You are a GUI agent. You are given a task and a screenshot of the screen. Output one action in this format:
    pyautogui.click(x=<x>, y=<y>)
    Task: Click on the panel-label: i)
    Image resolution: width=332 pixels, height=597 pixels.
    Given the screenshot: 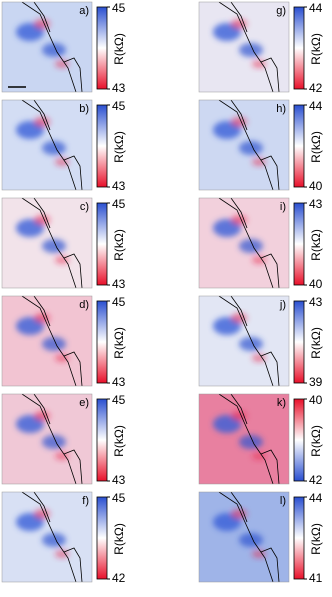 What is the action you would take?
    pyautogui.click(x=283, y=207)
    